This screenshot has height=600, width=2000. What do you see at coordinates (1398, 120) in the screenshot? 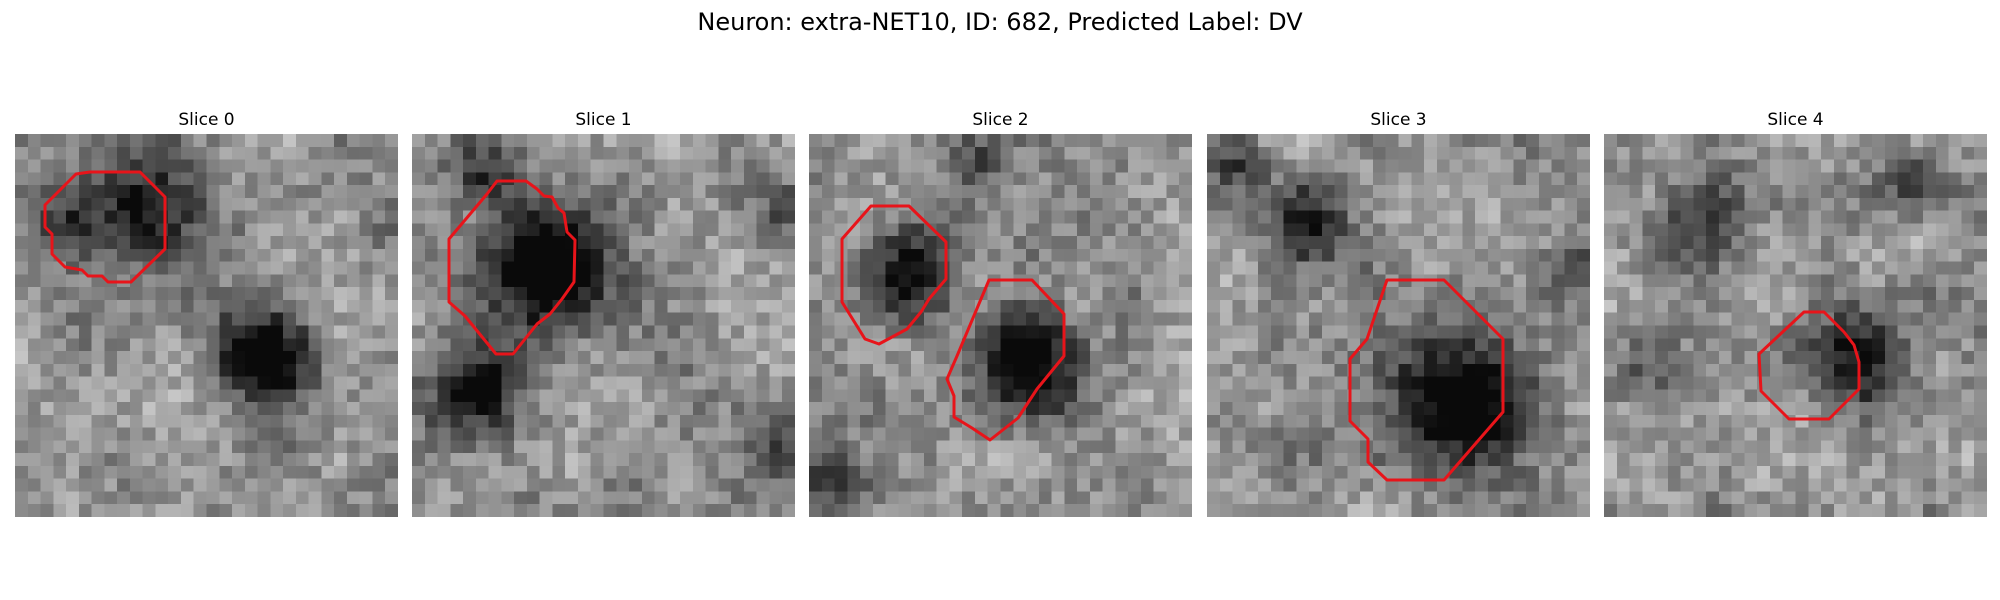
I see `slice-title: Slice 3` at bounding box center [1398, 120].